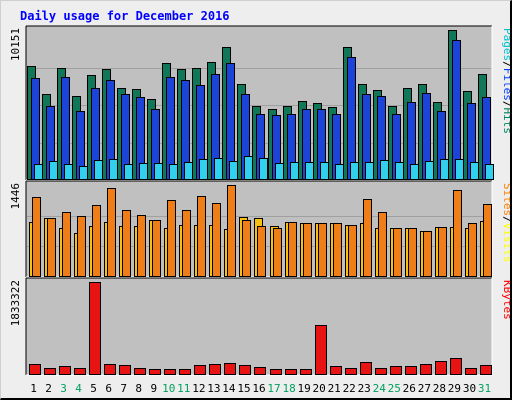 The width and height of the screenshot is (512, 403). Describe the element at coordinates (364, 388) in the screenshot. I see `day-label-23: 23` at that location.